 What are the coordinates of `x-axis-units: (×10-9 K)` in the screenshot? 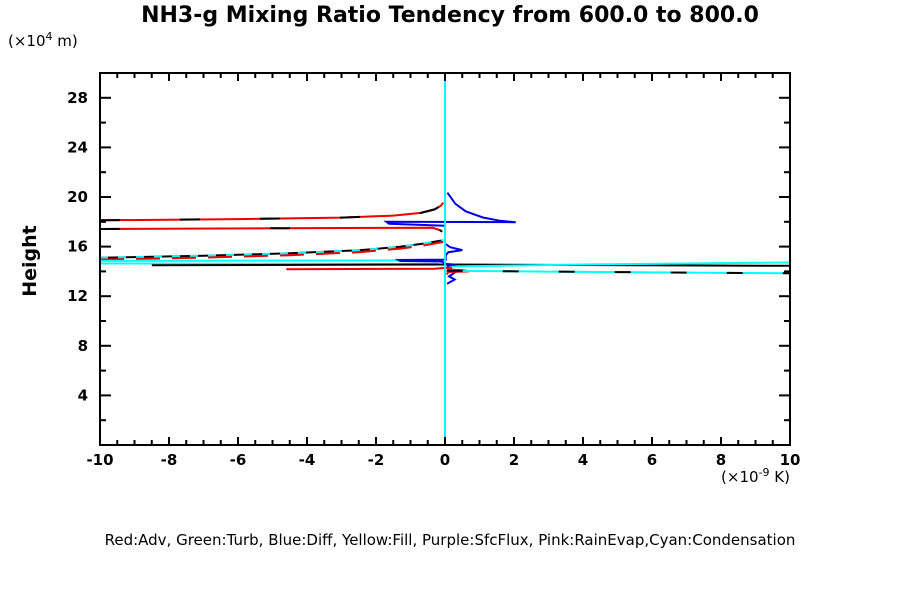 It's located at (715, 476).